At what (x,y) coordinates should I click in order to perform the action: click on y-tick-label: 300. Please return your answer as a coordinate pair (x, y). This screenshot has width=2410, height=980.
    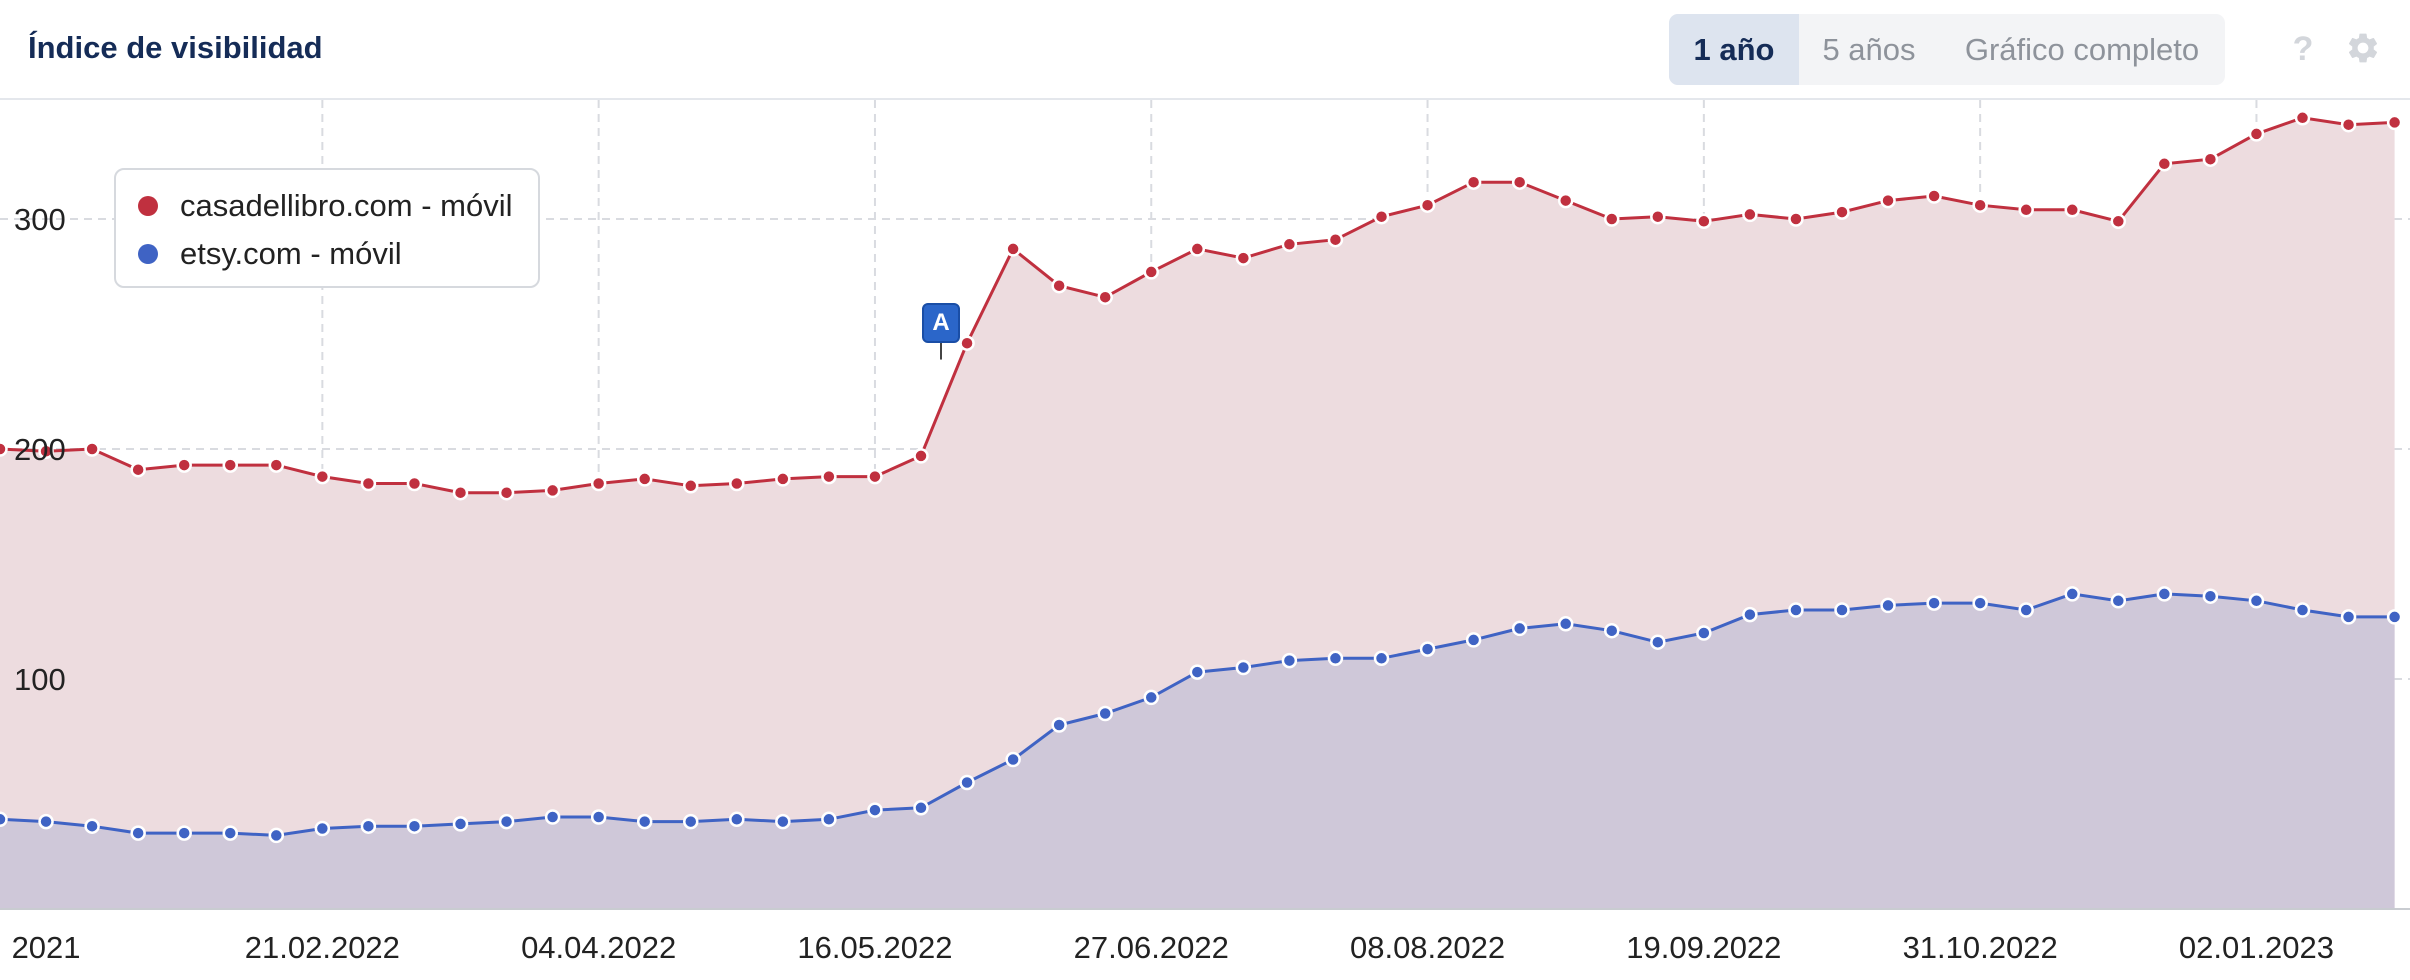
    Looking at the image, I should click on (40, 219).